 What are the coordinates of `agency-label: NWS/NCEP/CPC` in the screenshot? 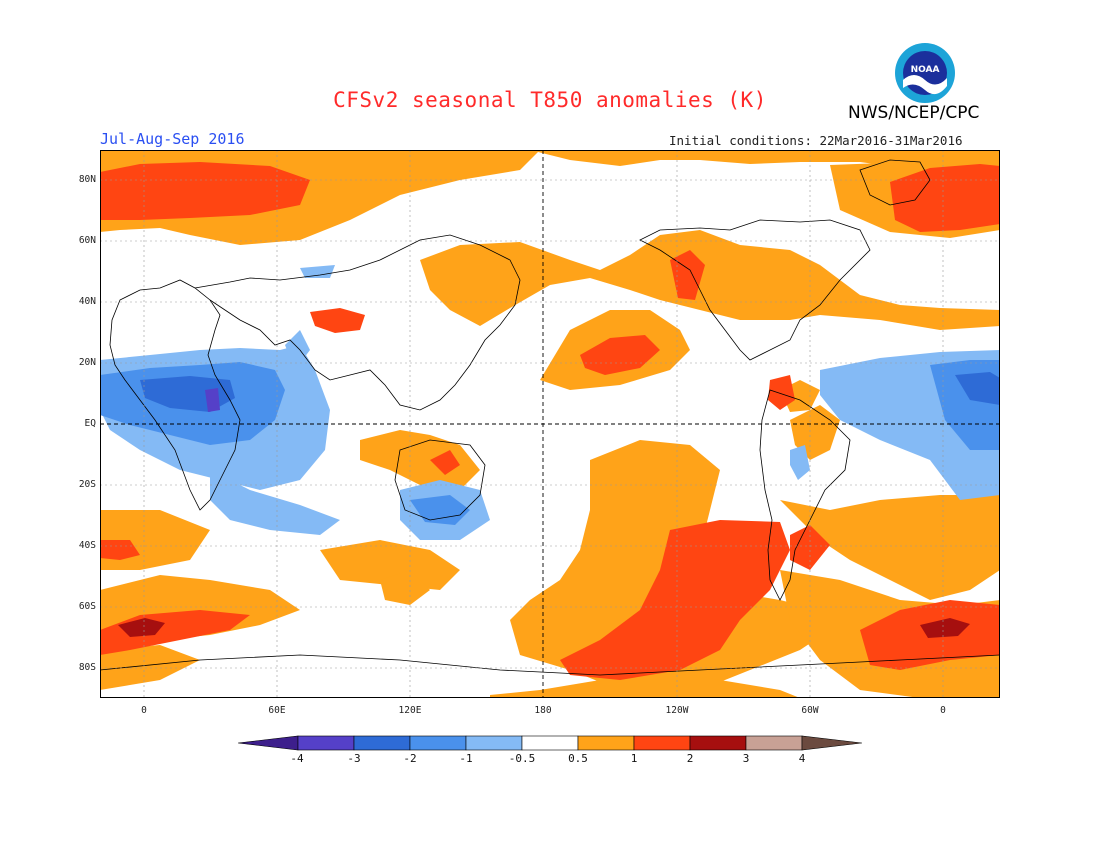 It's located at (914, 113).